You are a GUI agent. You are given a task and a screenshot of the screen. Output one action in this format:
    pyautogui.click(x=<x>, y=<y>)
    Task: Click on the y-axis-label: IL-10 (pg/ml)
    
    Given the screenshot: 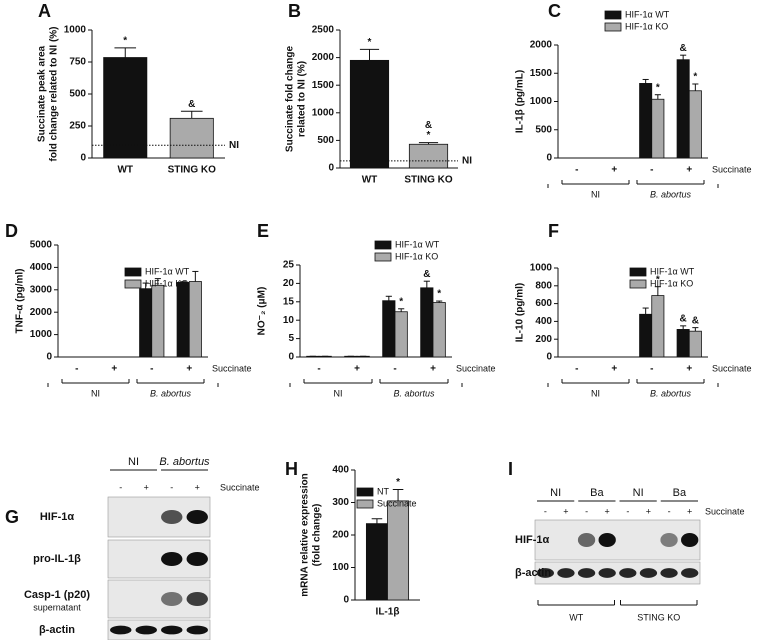 What is the action you would take?
    pyautogui.click(x=520, y=312)
    